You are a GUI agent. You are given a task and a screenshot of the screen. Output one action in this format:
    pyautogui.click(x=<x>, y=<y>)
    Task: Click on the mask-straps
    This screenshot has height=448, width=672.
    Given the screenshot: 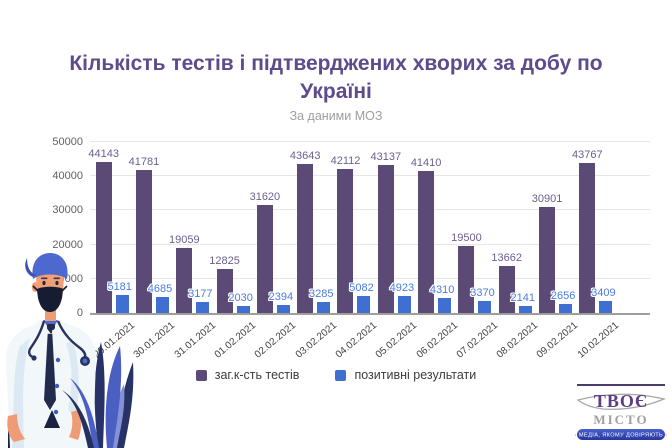 What is the action you would take?
    pyautogui.click(x=50, y=288)
    